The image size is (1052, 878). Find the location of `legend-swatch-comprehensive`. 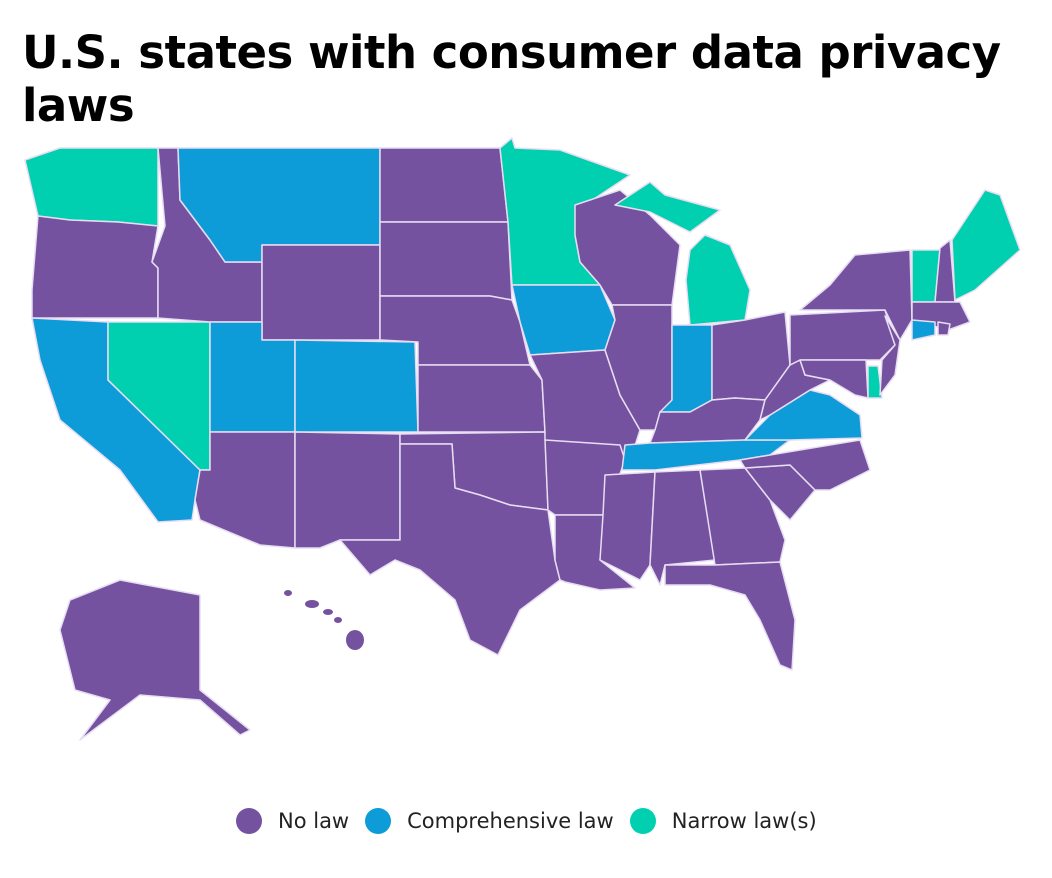

legend-swatch-comprehensive is located at coordinates (378, 821).